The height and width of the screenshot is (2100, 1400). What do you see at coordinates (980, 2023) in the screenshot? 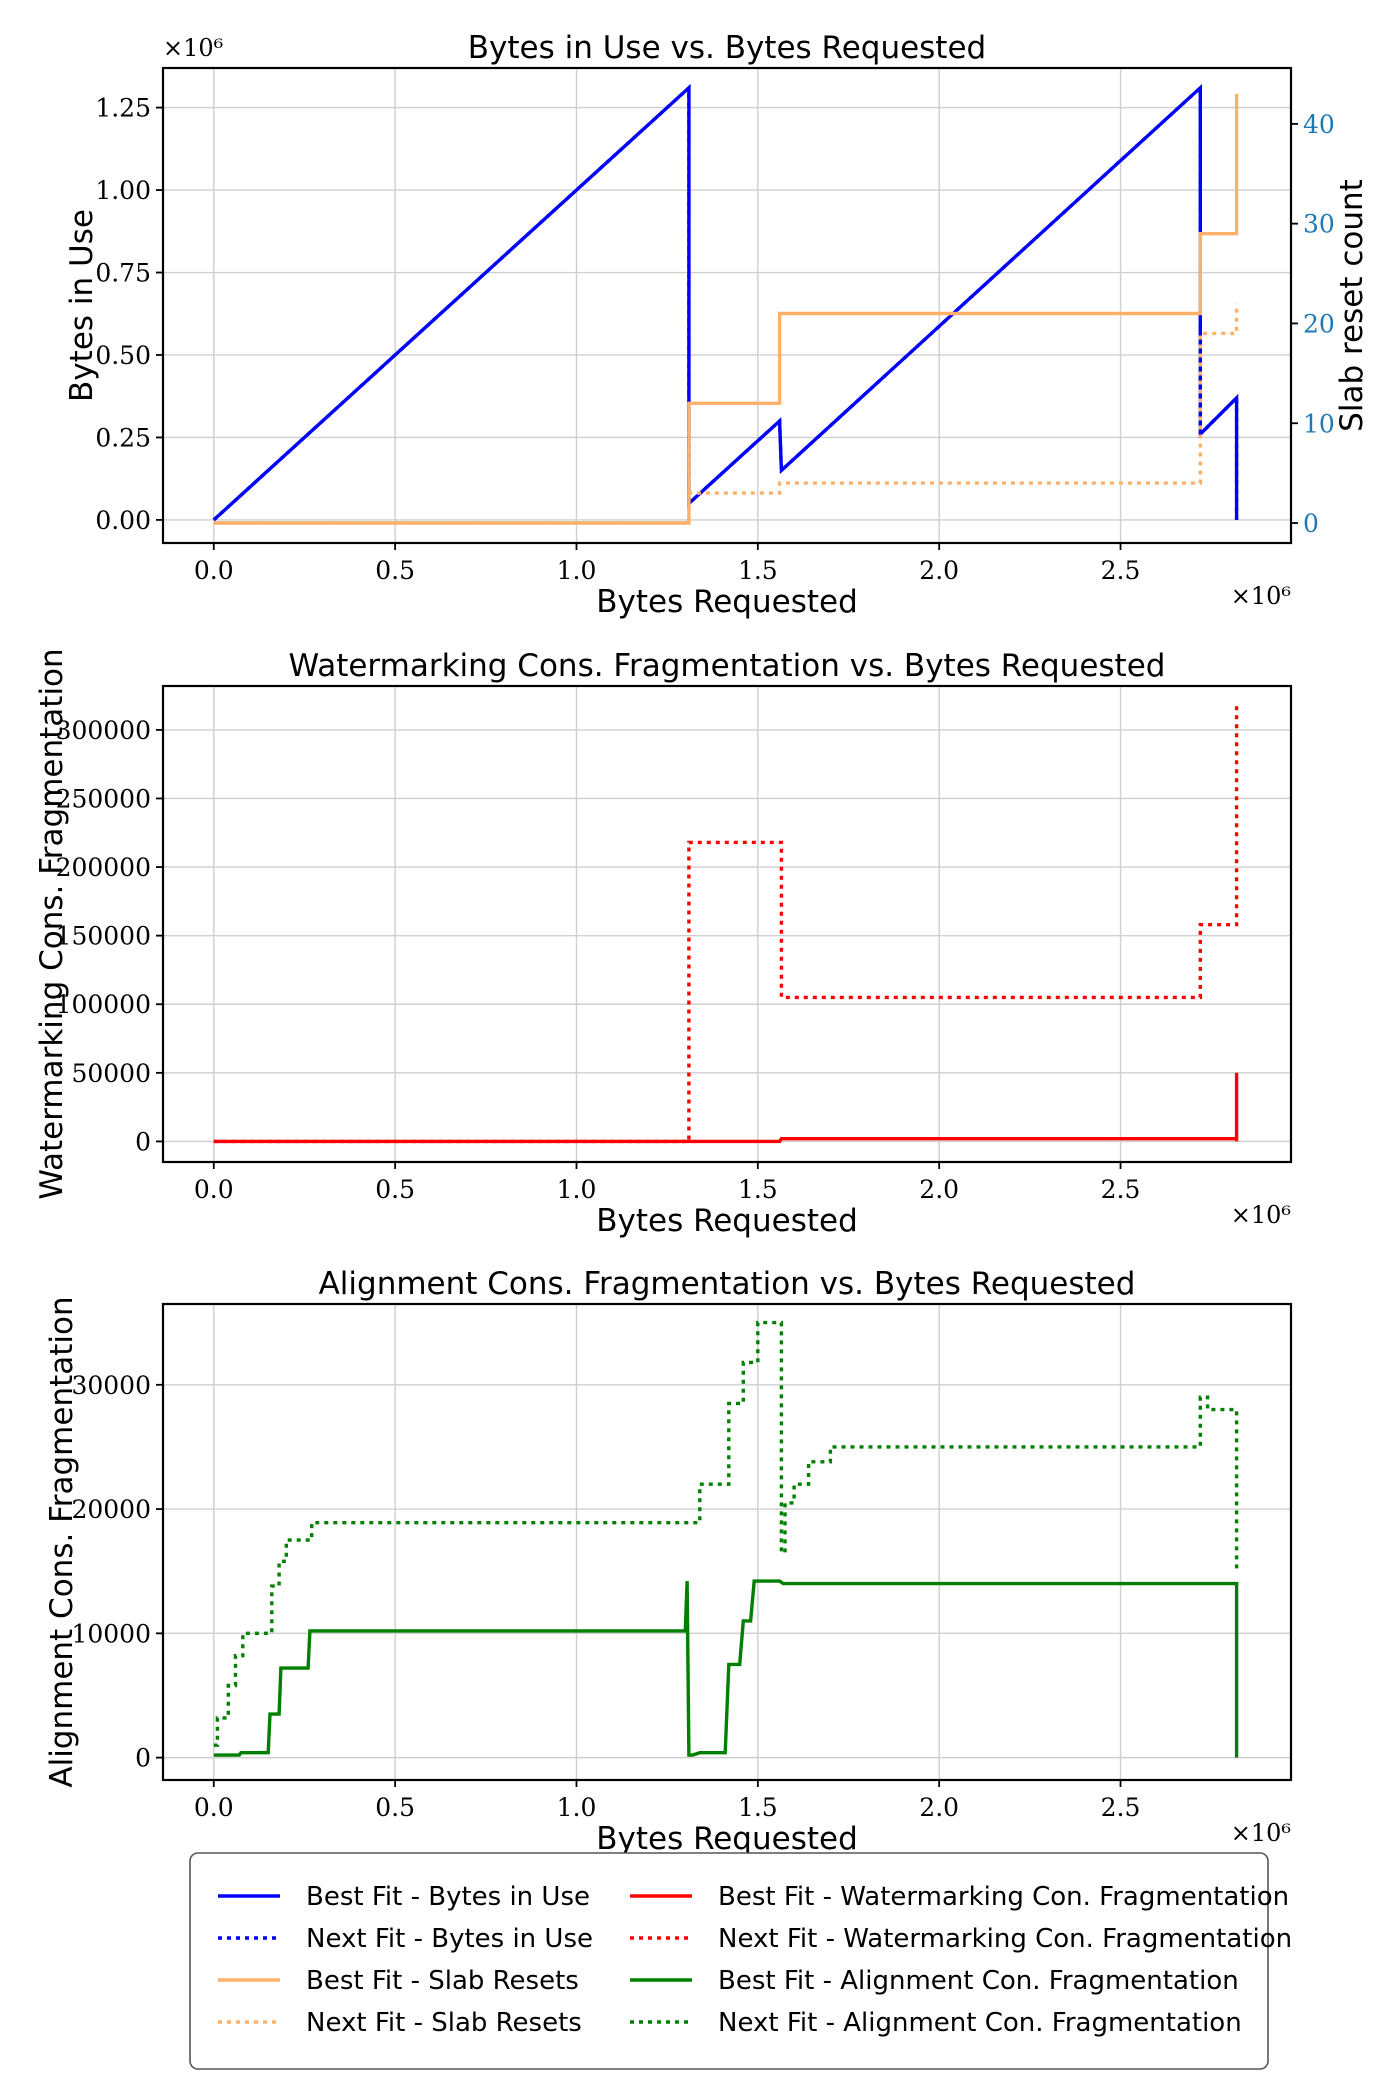
I see `legend-label-8: Next Fit - Alignment Con. Fragmentation` at bounding box center [980, 2023].